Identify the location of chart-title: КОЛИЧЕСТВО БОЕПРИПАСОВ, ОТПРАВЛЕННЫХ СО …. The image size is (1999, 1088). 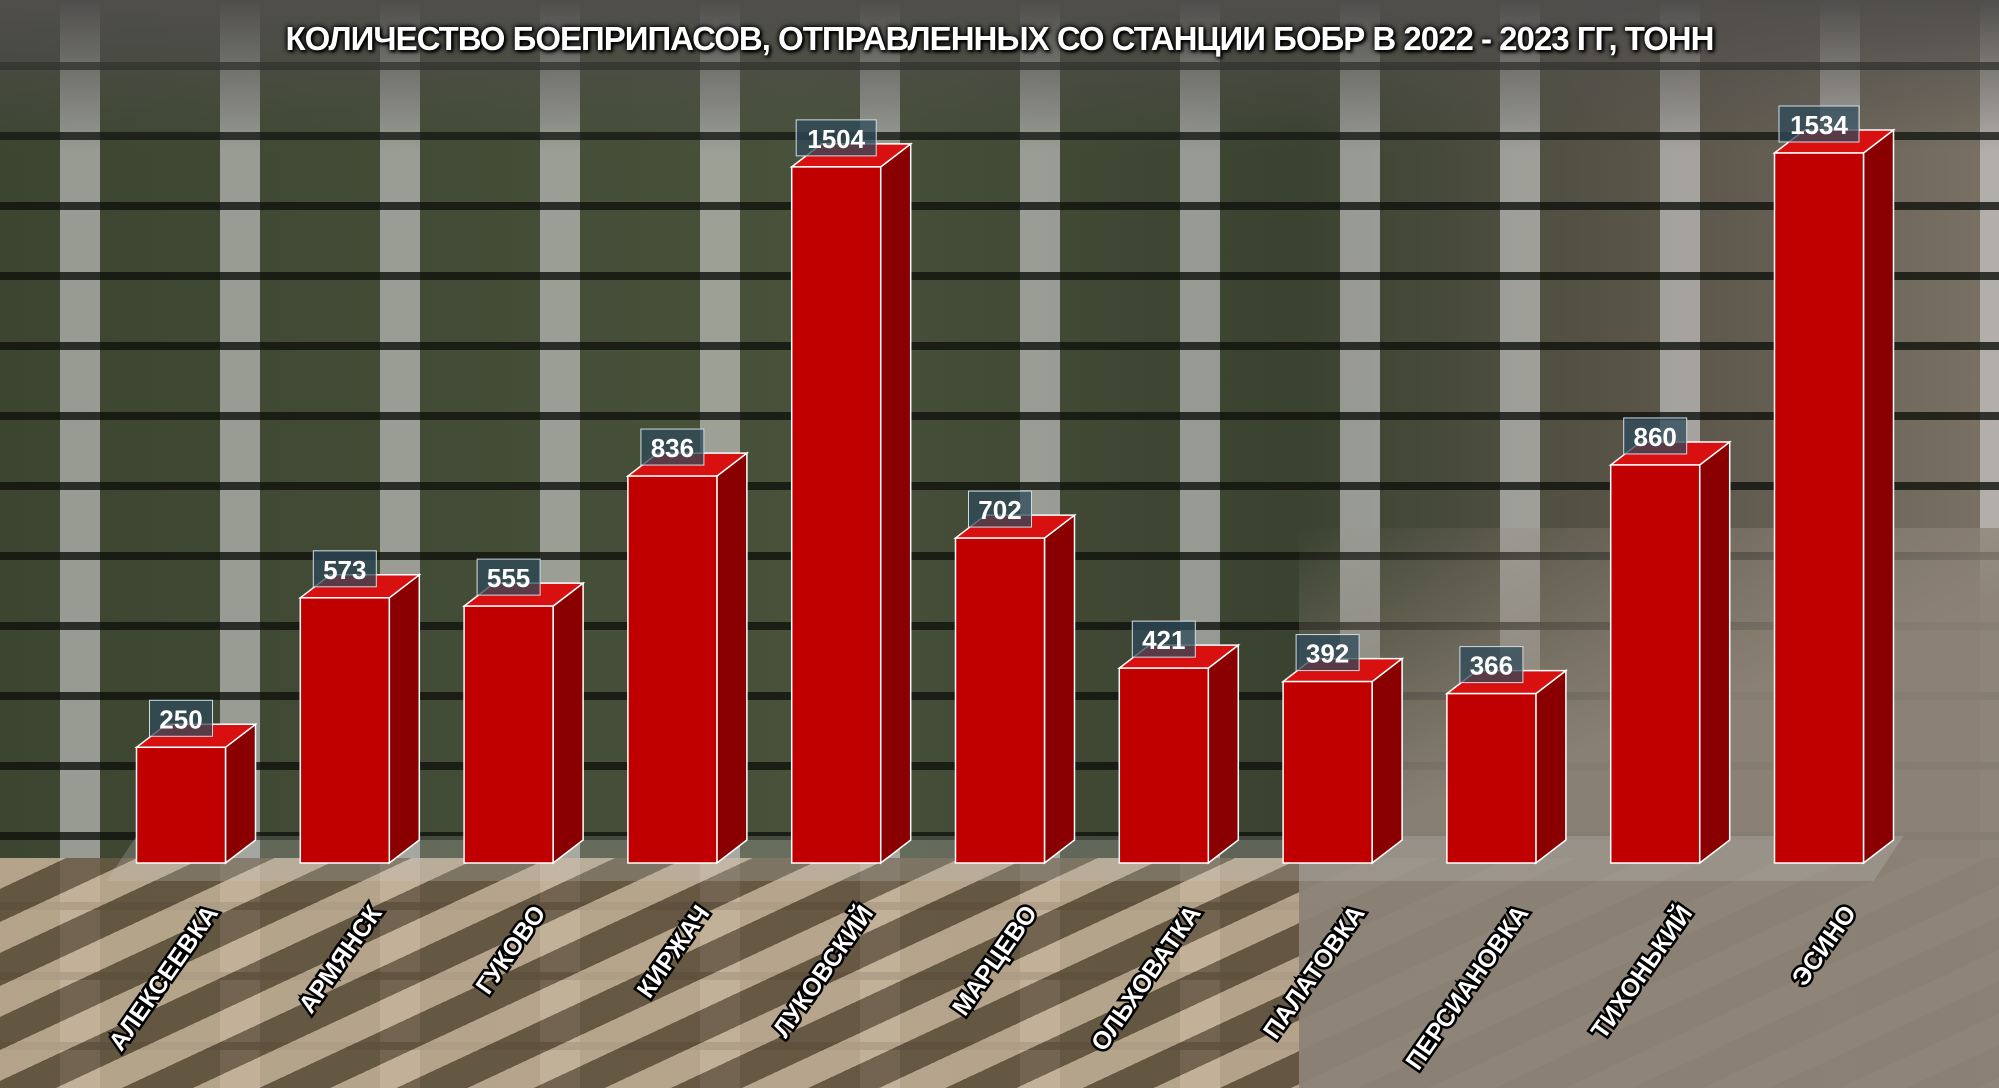
(1000, 38).